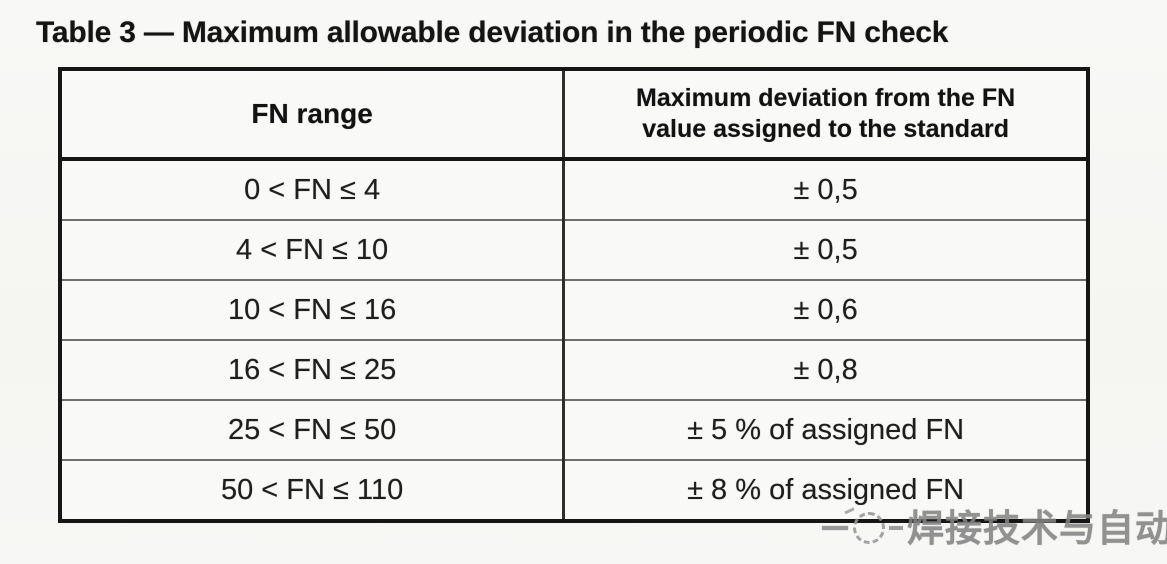  I want to click on table-row: 50 < FN ≤ 110 ± 8 % of assigned FN, so click(574, 490).